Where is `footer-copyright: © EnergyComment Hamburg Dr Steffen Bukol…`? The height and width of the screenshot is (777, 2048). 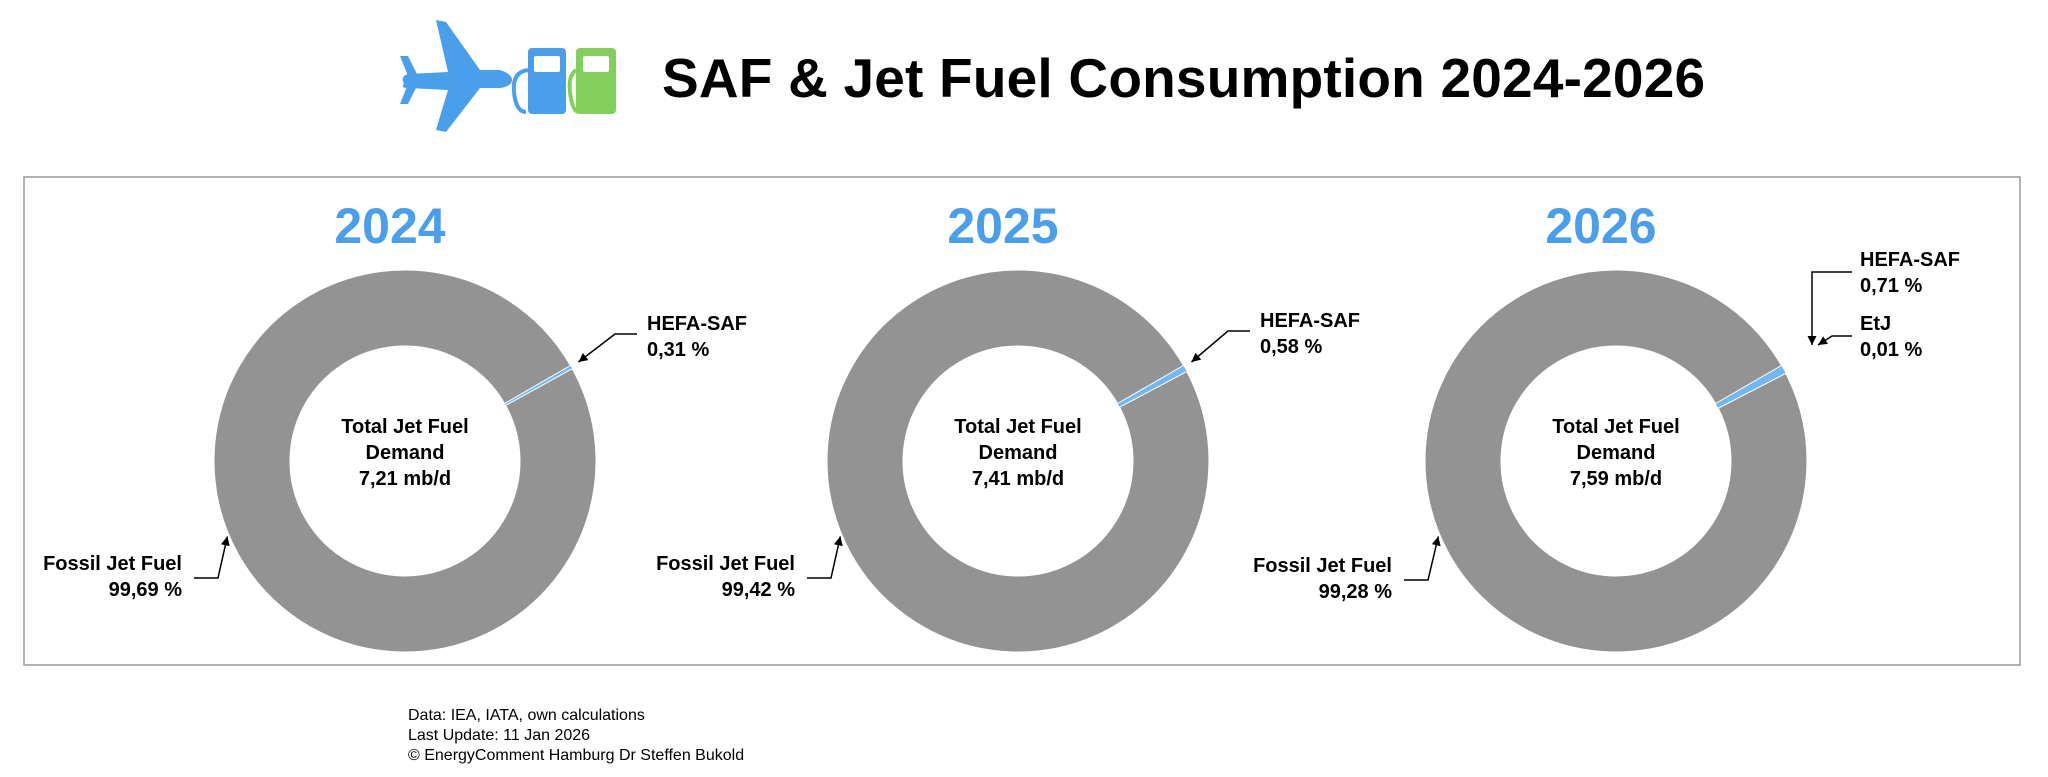
footer-copyright: © EnergyComment Hamburg Dr Steffen Bukol… is located at coordinates (576, 755).